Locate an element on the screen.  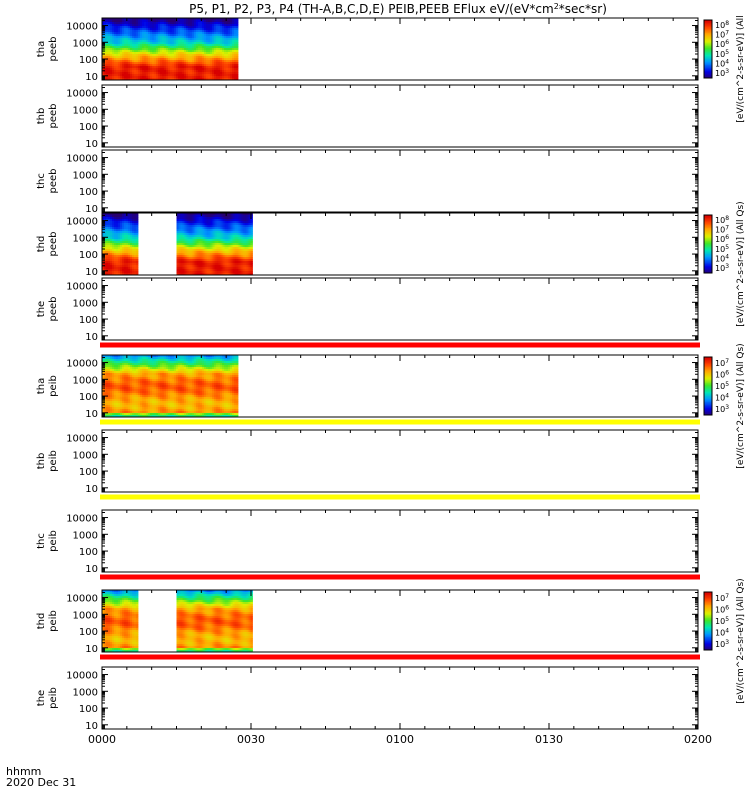
colorbar-cell is located at coordinates (708, 262).